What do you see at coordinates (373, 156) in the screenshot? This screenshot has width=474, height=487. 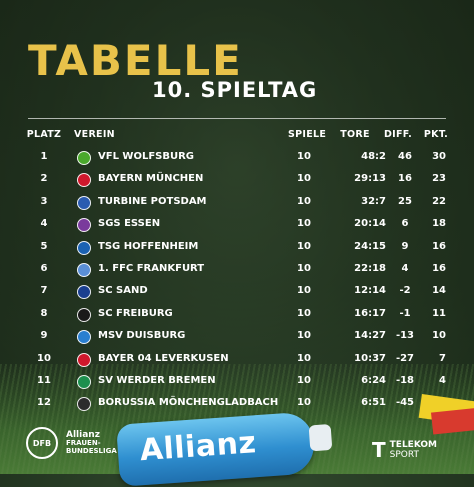 I see `row-tore: 48:2` at bounding box center [373, 156].